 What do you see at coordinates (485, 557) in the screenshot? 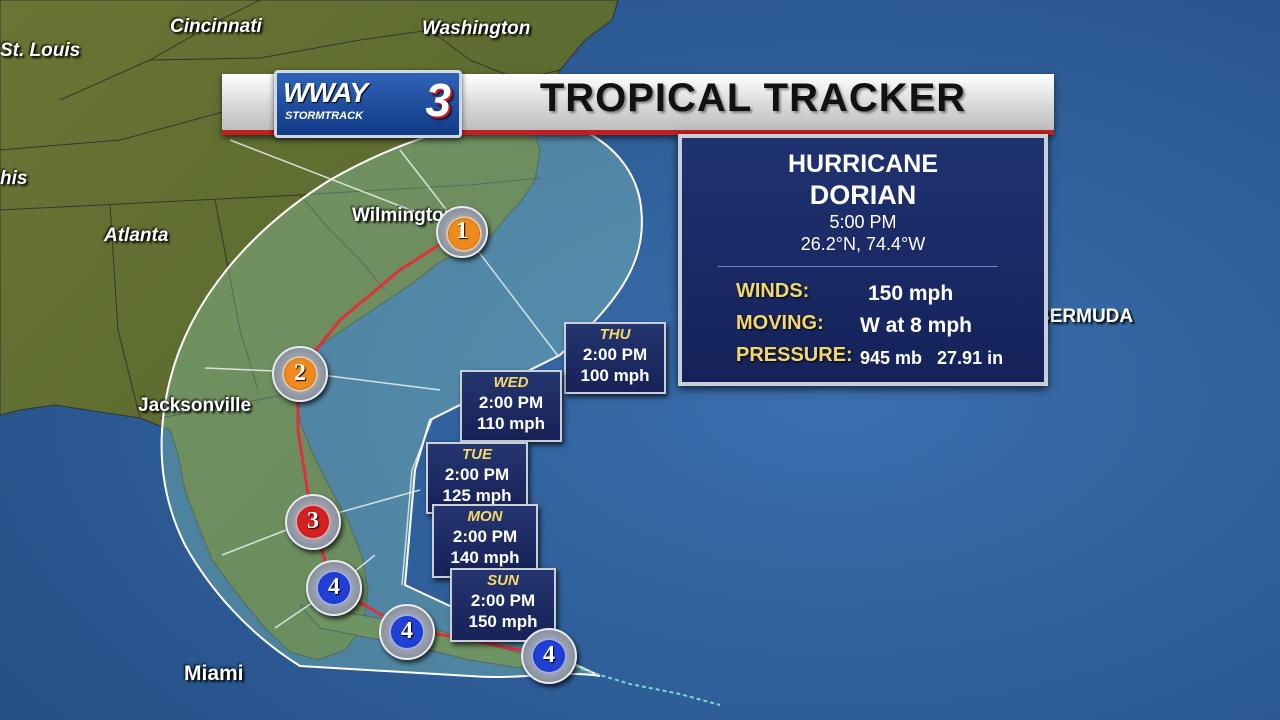
I see `forecast-wind: 140 mph` at bounding box center [485, 557].